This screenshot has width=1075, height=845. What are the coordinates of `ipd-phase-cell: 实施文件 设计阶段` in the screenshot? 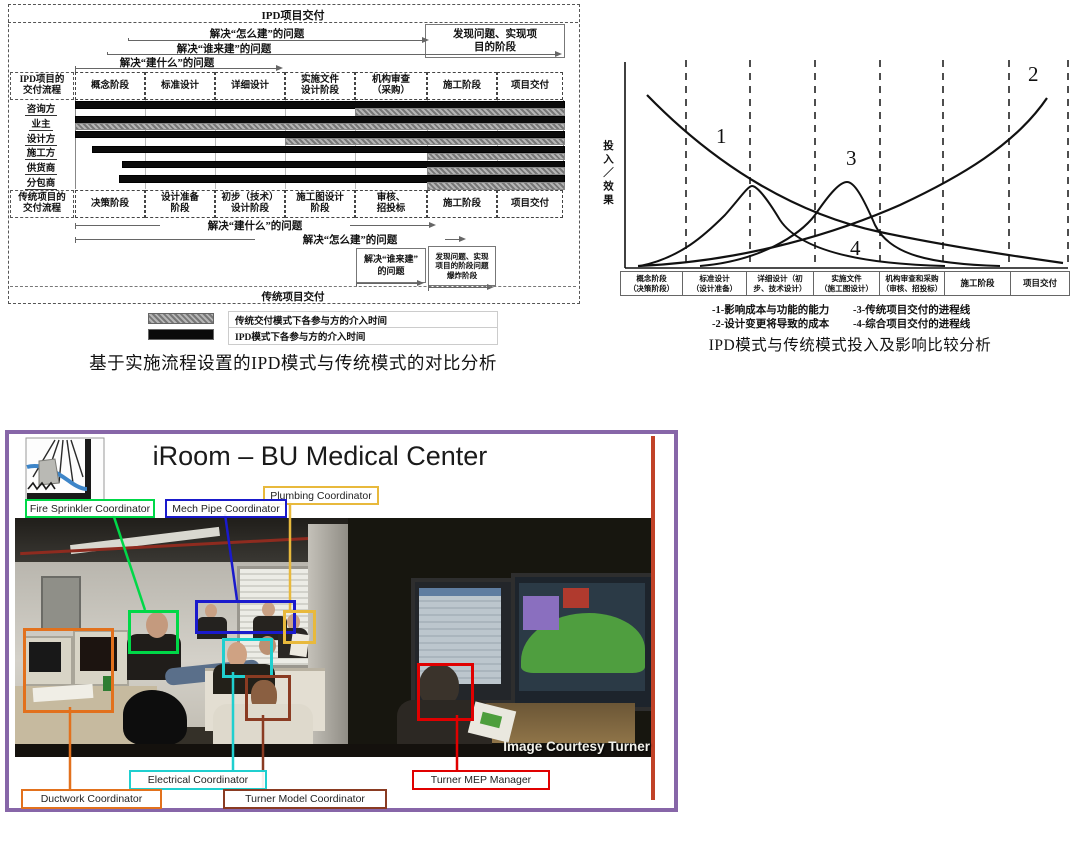 It's located at (320, 86).